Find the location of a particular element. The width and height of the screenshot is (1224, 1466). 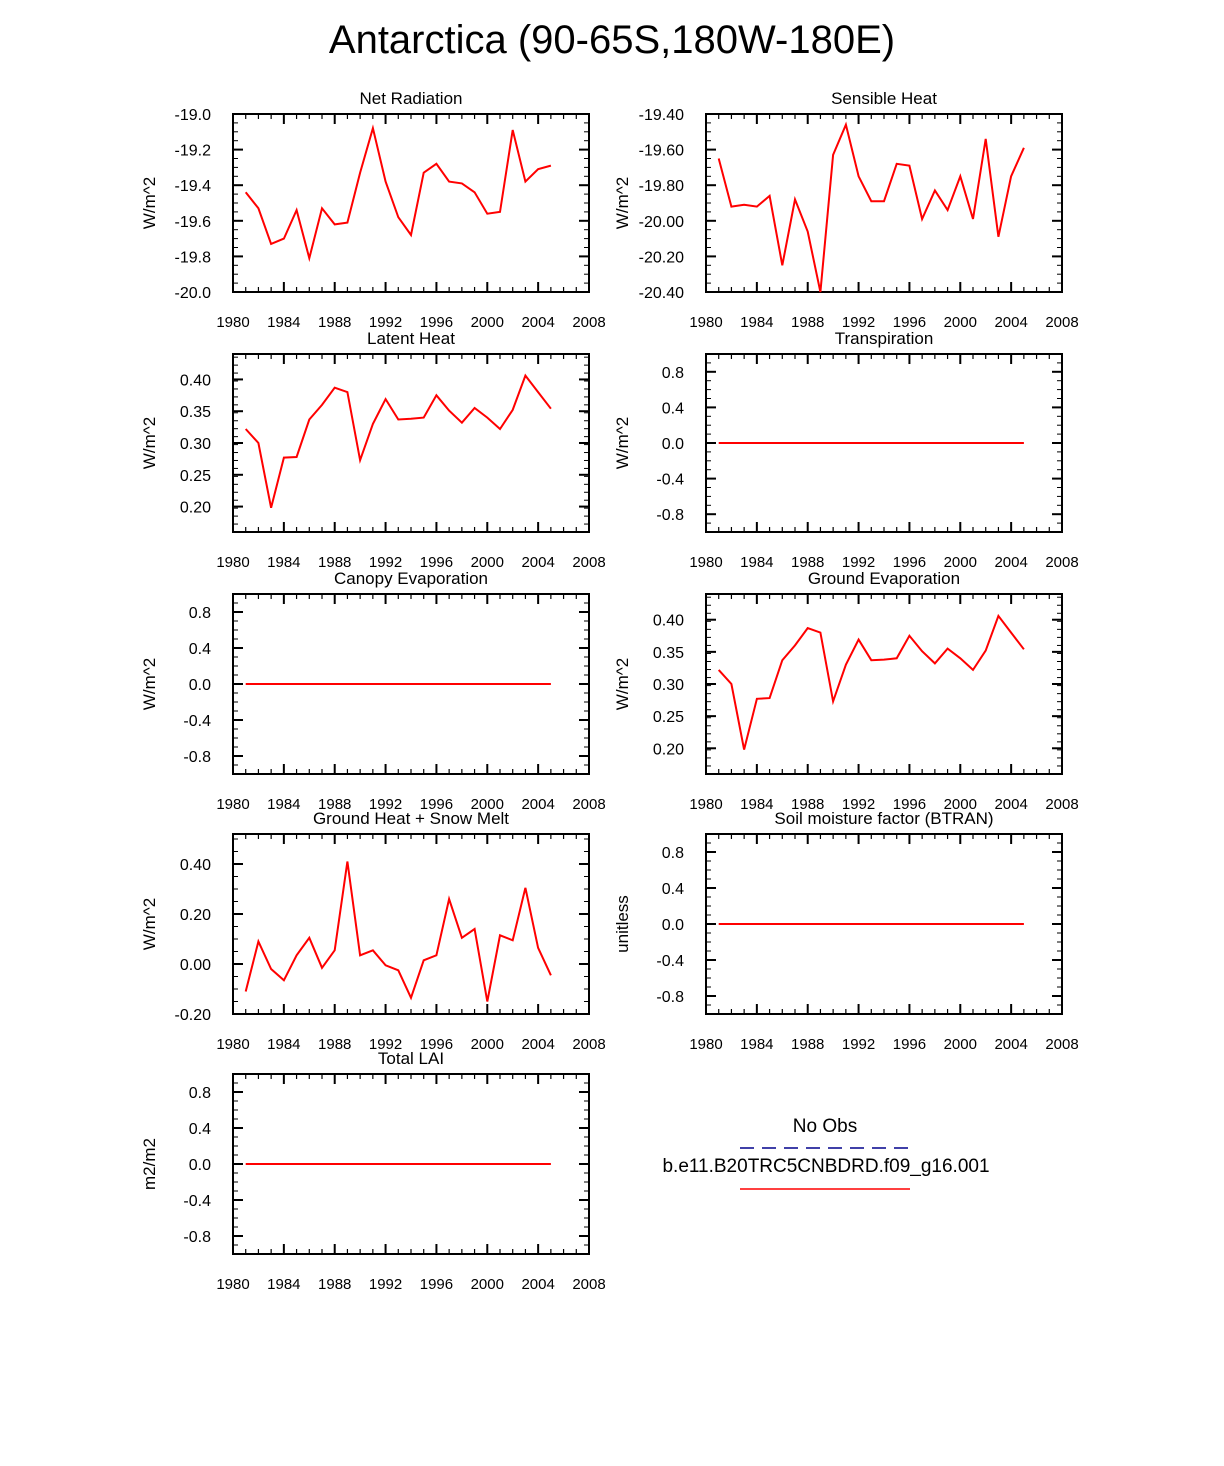

panel-2-x-tick-label: 1984 is located at coordinates (756, 322).